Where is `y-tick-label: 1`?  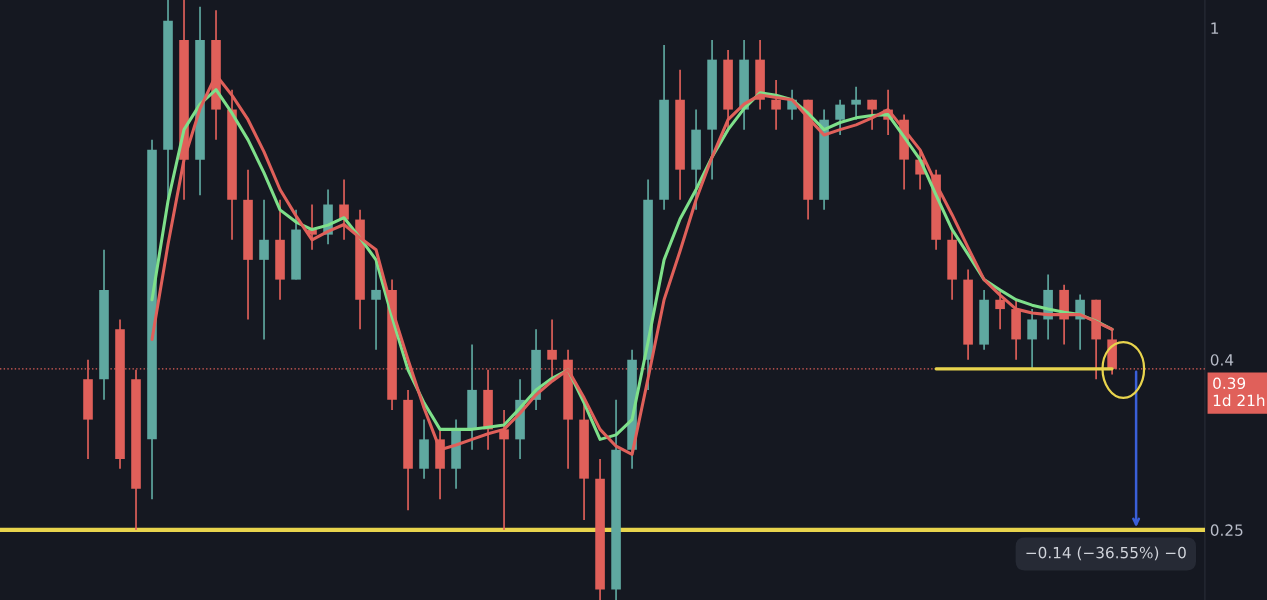 y-tick-label: 1 is located at coordinates (1215, 28).